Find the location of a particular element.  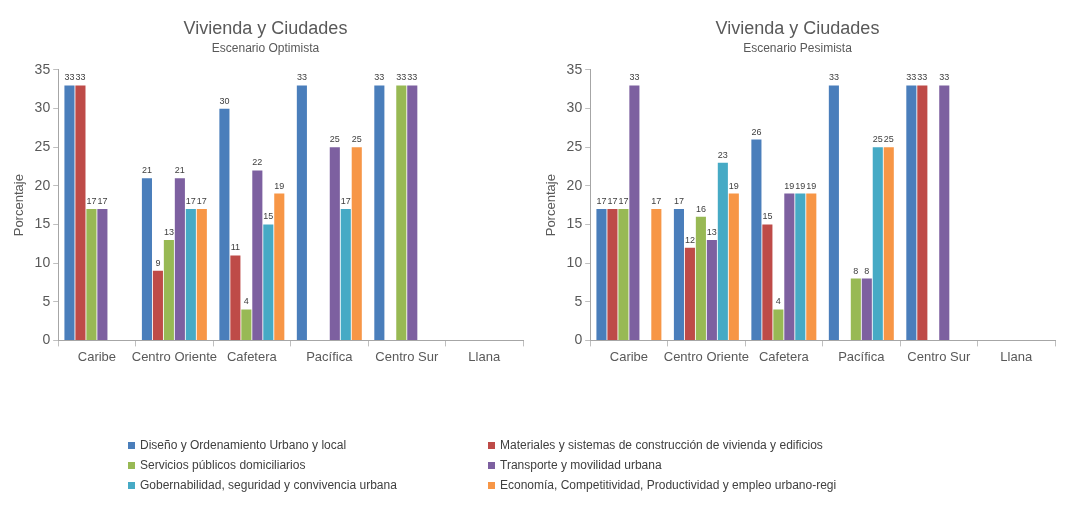

y-tick-label: 5 is located at coordinates (46, 300).